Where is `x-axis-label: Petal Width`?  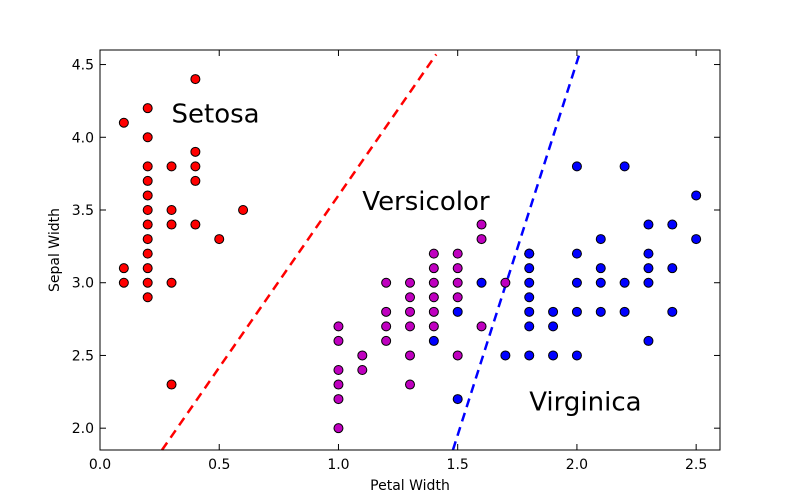 x-axis-label: Petal Width is located at coordinates (410, 486).